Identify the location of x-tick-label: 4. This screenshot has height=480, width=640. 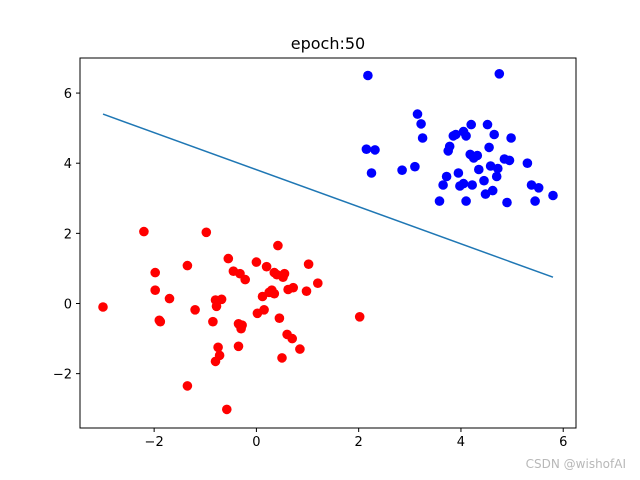
(461, 442).